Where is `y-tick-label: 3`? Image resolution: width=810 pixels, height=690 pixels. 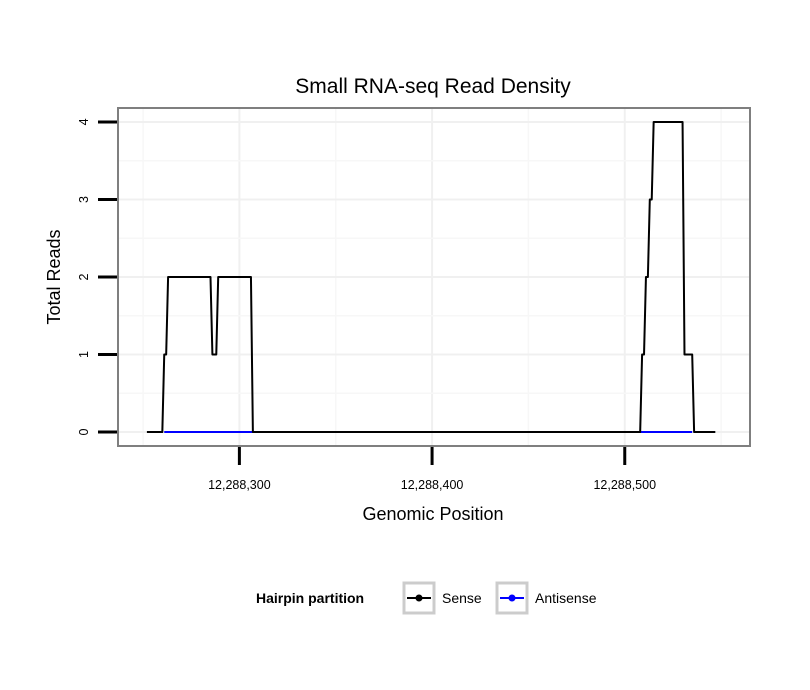 y-tick-label: 3 is located at coordinates (84, 199).